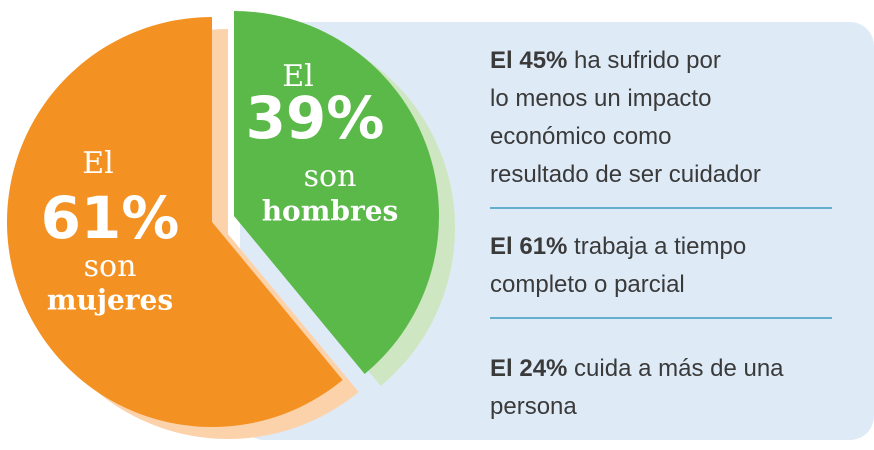 The height and width of the screenshot is (450, 874). I want to click on fact-line: resultado de ser cuidador, so click(625, 174).